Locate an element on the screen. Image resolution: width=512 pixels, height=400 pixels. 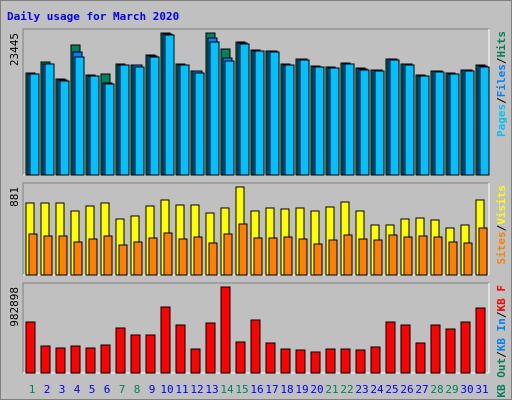
panel-scale-label: 881 is located at coordinates (14, 197).